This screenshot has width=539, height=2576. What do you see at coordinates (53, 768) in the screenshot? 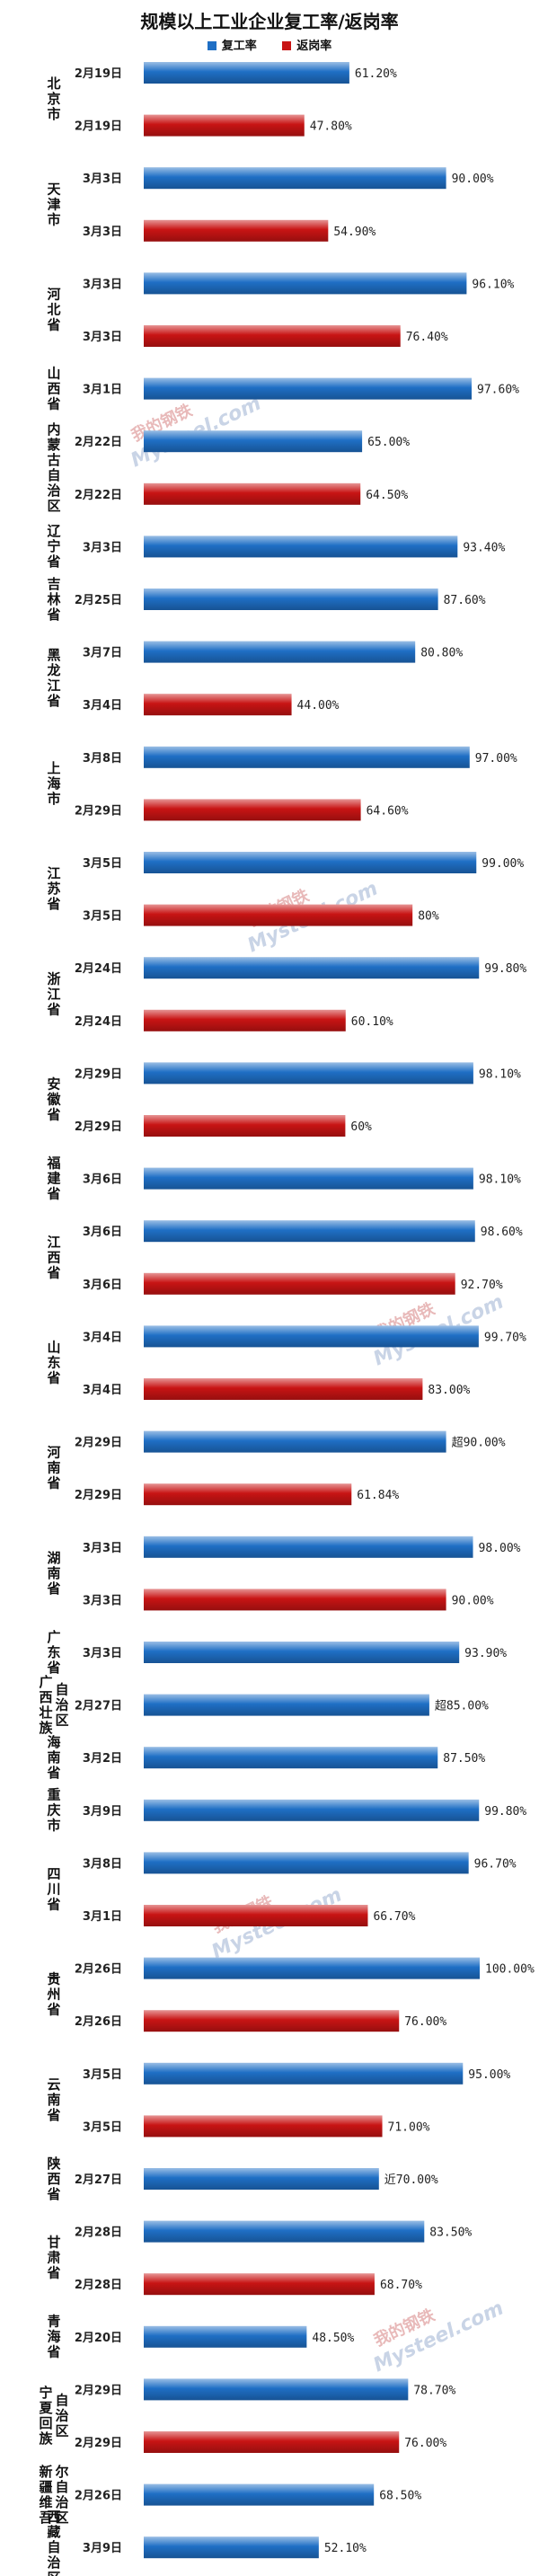
I see `province-label-char: 上` at bounding box center [53, 768].